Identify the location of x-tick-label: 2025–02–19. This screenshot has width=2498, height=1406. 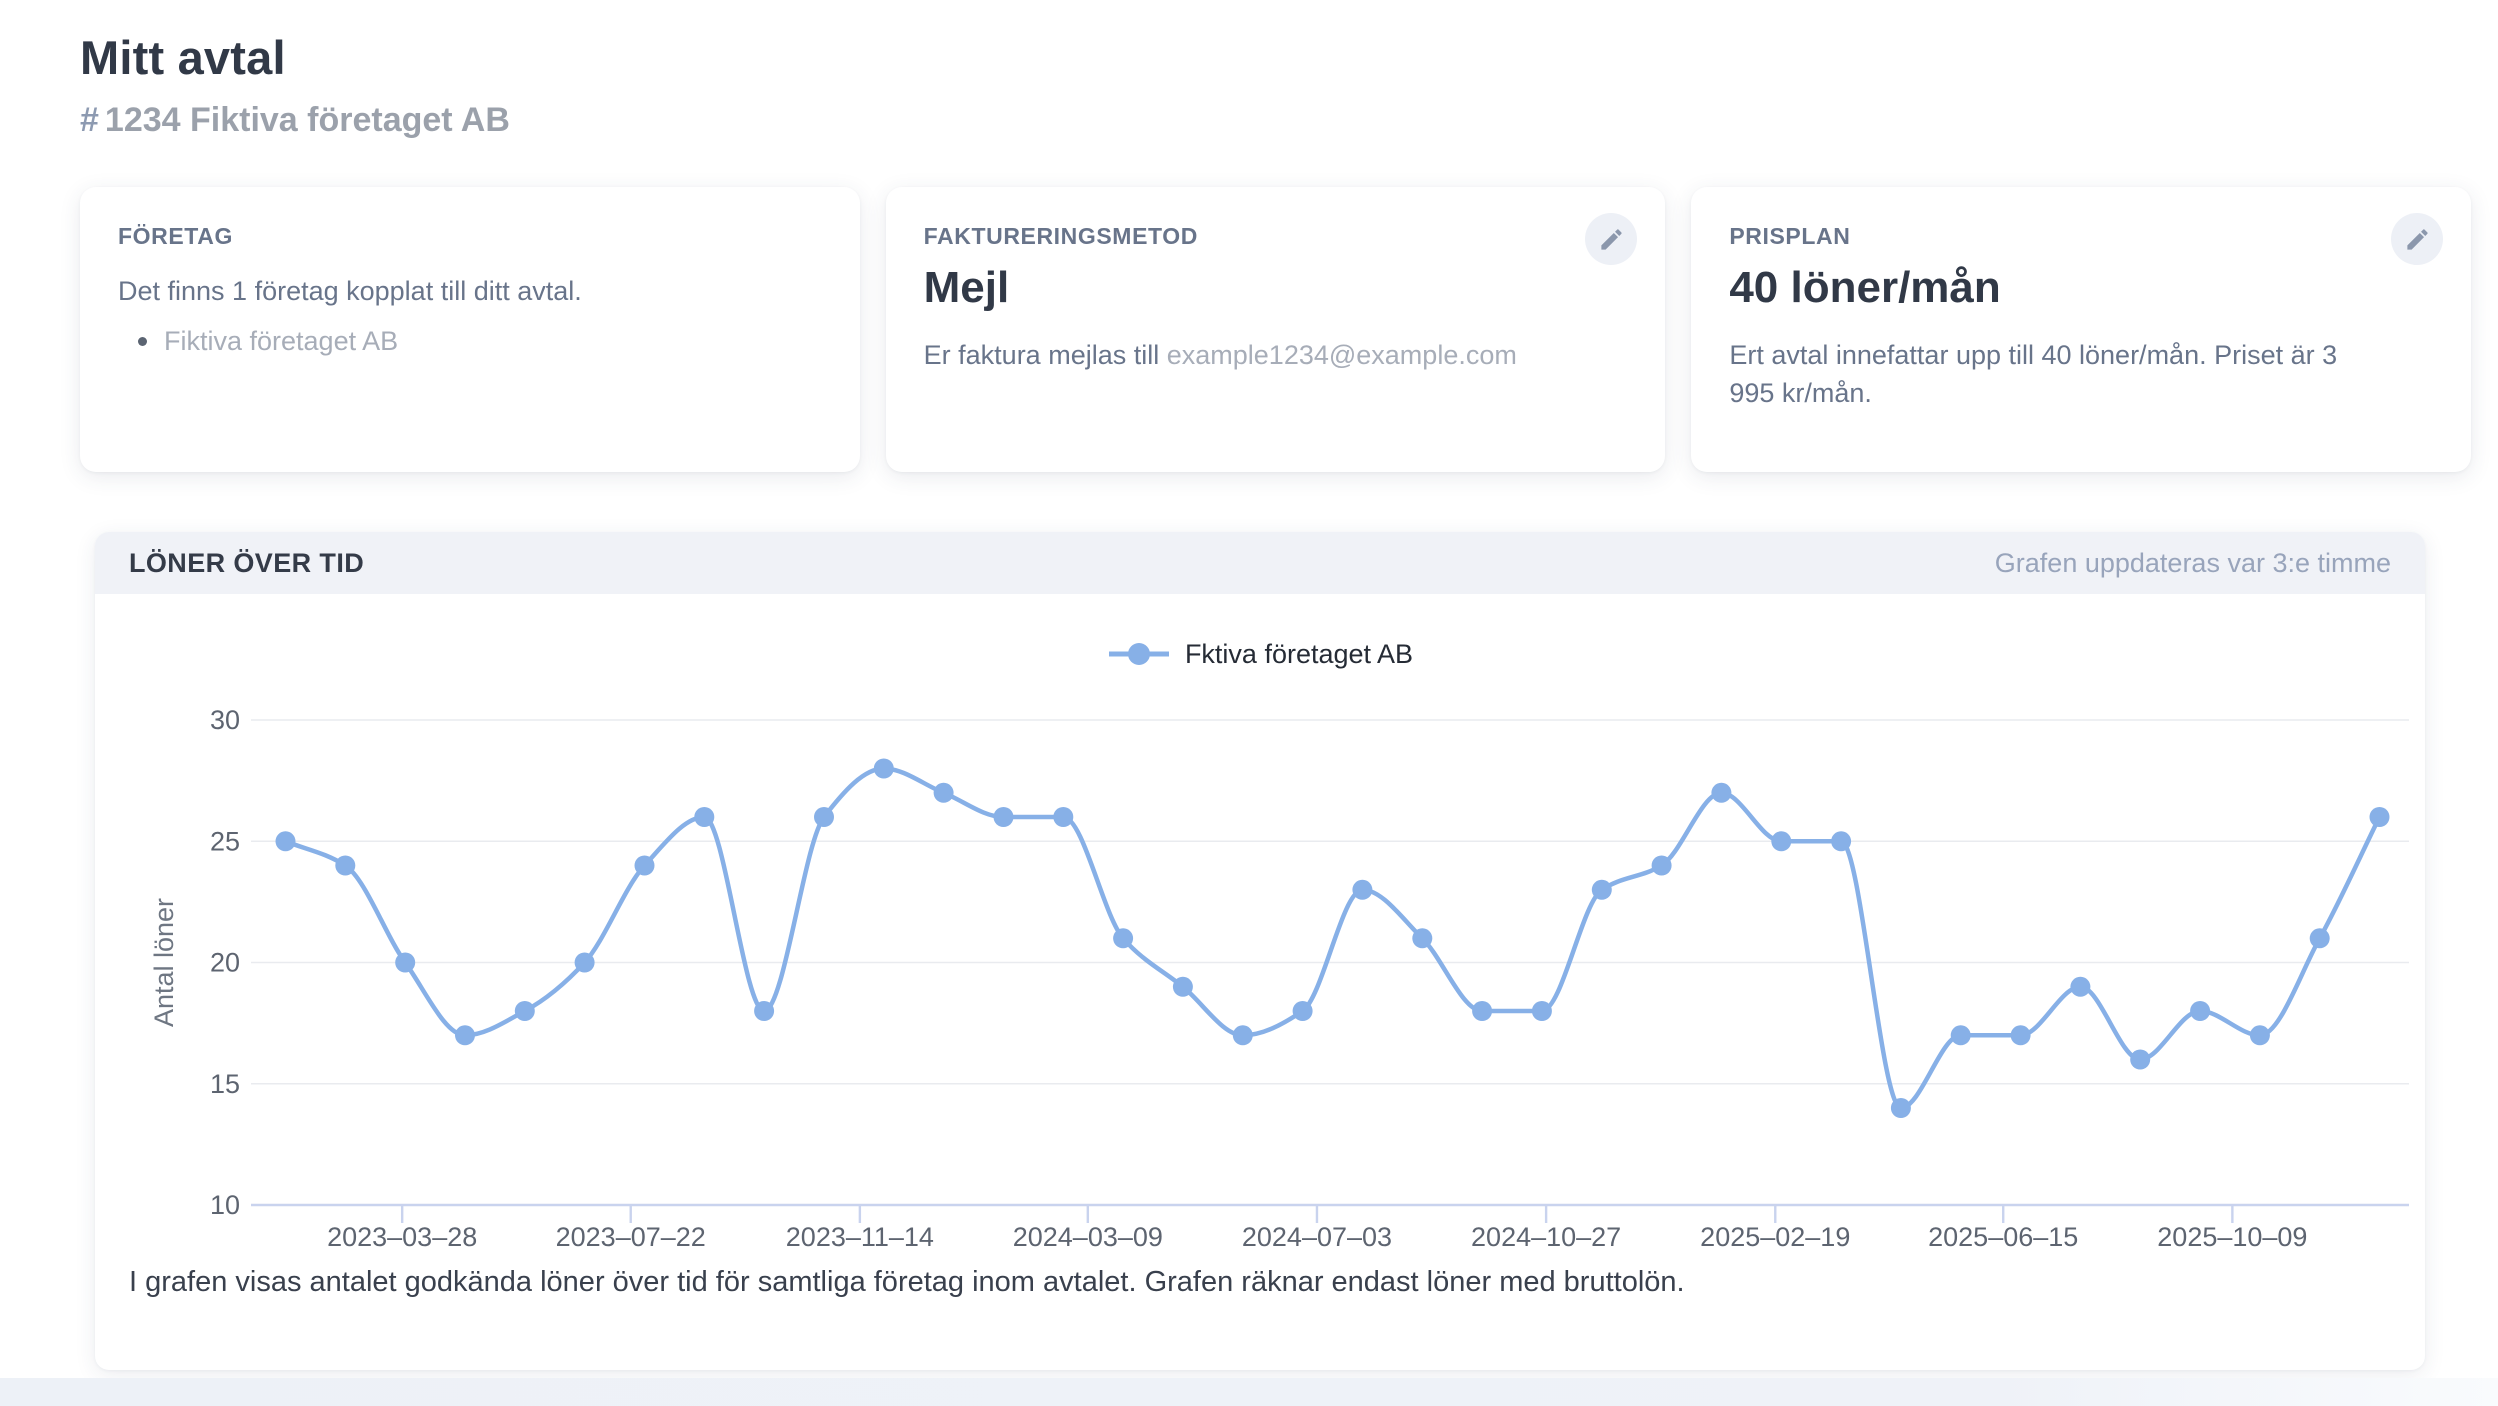
(1775, 1237).